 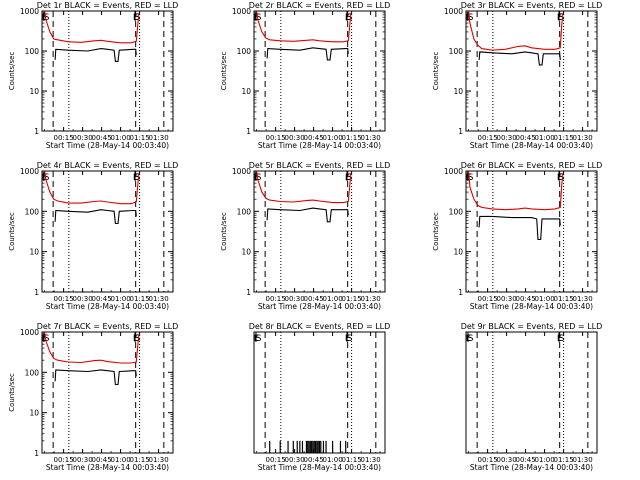 What do you see at coordinates (108, 5) in the screenshot?
I see `panel-title: Det 1r BLACK = Events, RED = LLD` at bounding box center [108, 5].